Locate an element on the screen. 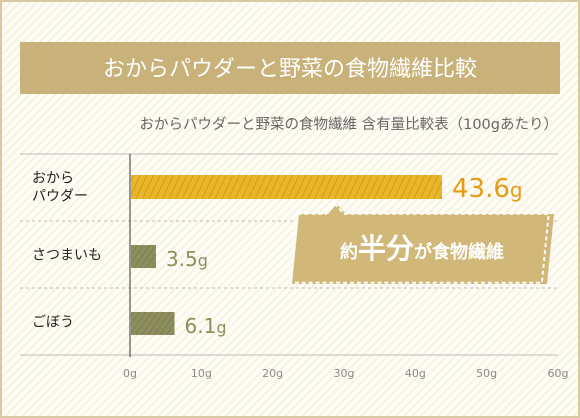  x-tick-label: 40g is located at coordinates (415, 373).